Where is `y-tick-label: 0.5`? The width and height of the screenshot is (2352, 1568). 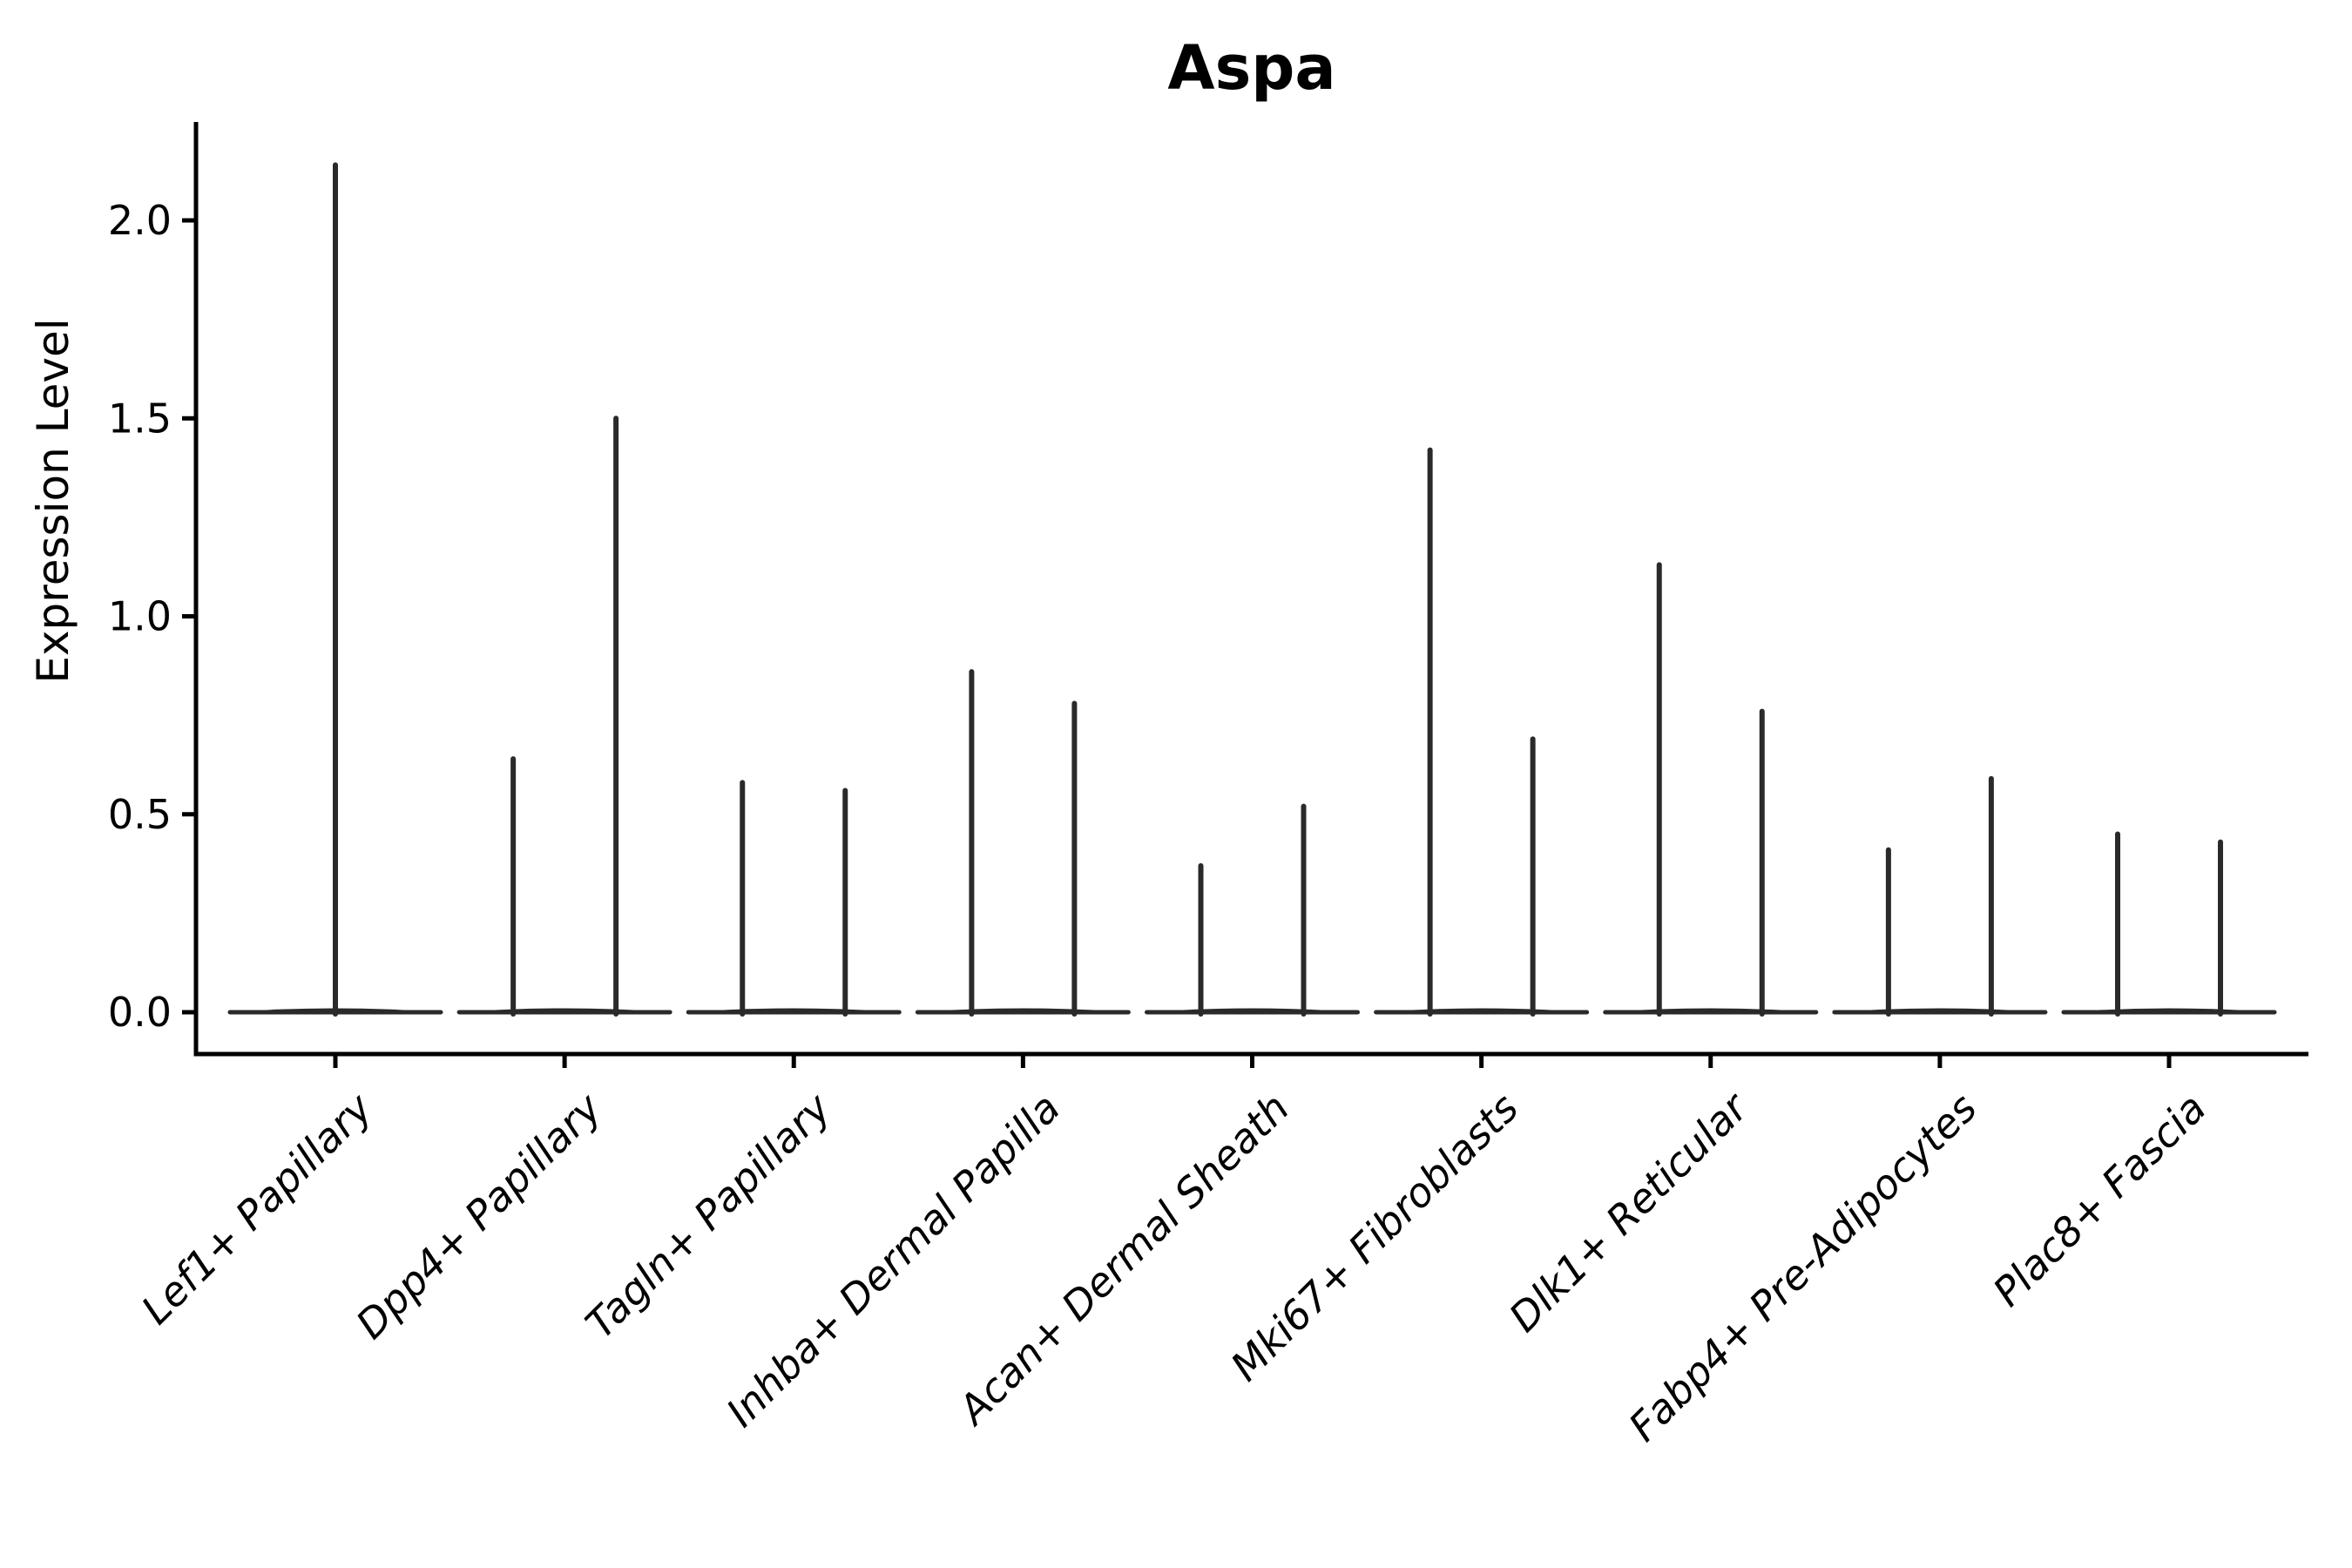 y-tick-label: 0.5 is located at coordinates (140, 815).